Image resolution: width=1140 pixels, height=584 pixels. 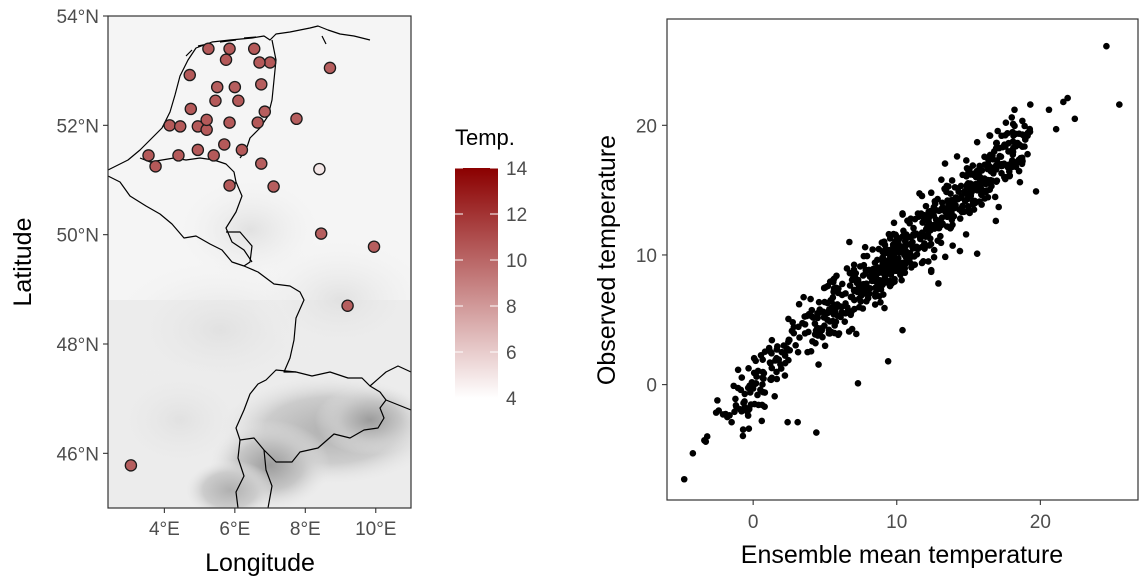 What do you see at coordinates (260, 563) in the screenshot?
I see `map-x-axis-title: Longitude` at bounding box center [260, 563].